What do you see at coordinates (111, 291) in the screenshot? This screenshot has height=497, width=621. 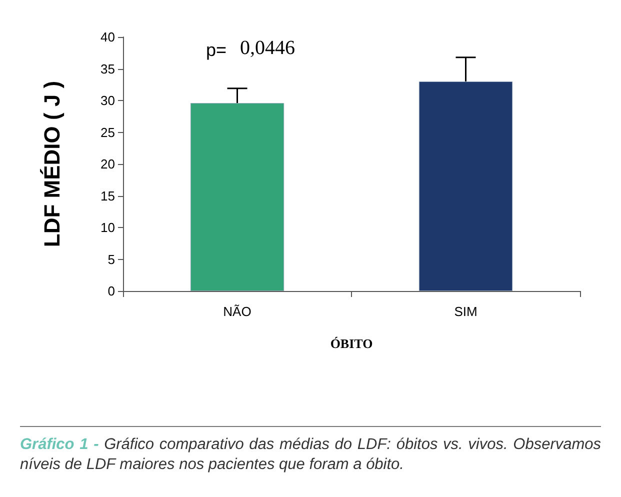 I see `y-tick-label: 0` at bounding box center [111, 291].